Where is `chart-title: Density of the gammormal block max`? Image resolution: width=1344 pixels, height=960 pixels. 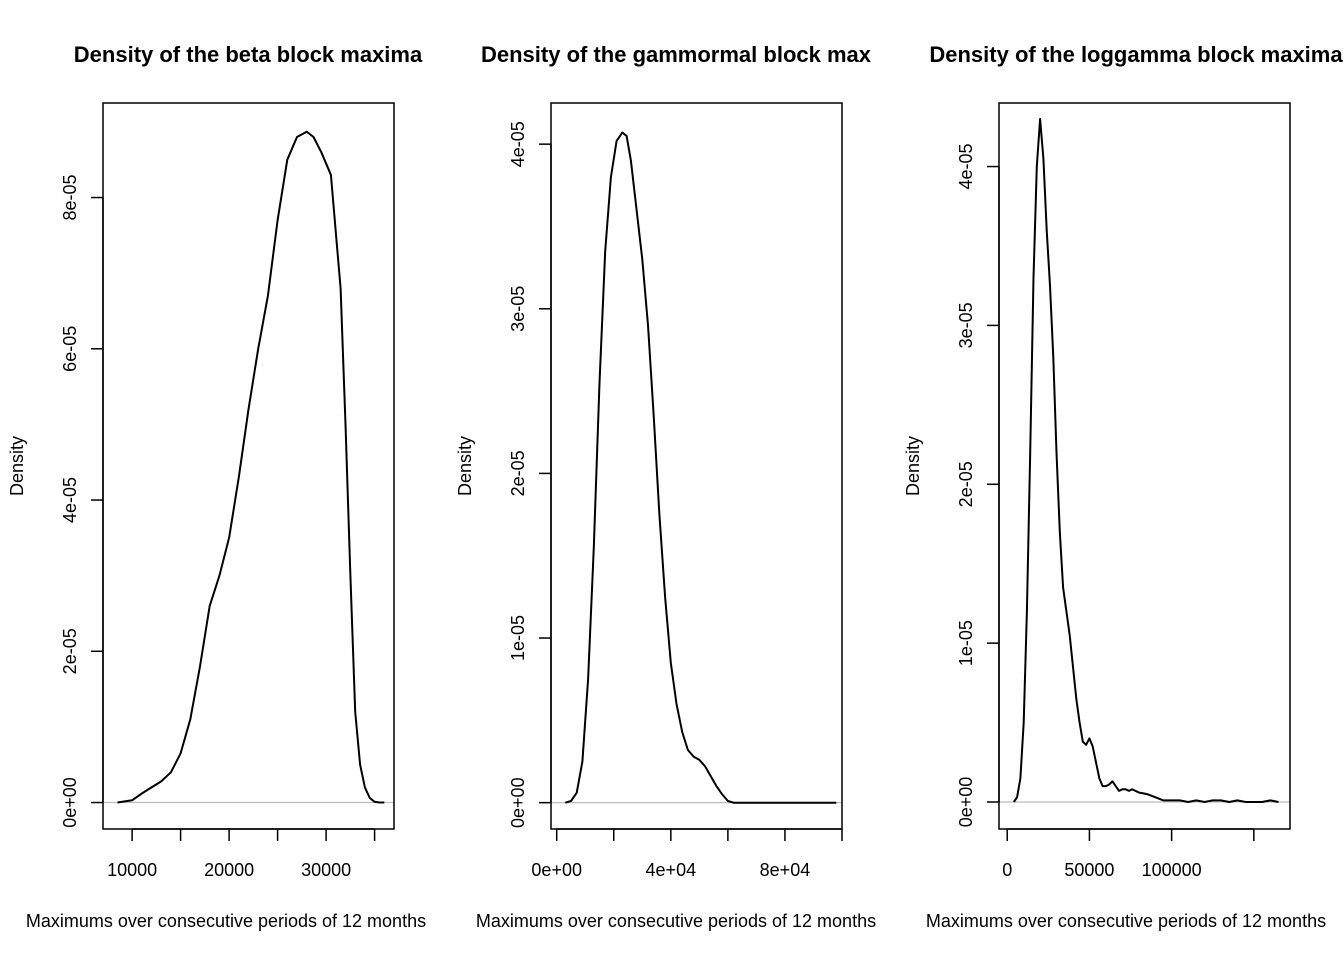 chart-title: Density of the gammormal block max is located at coordinates (676, 54).